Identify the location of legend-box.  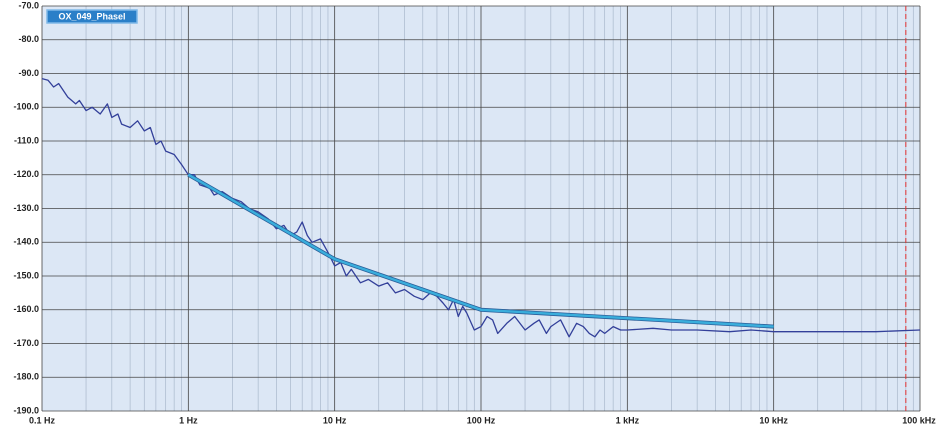
(92, 16).